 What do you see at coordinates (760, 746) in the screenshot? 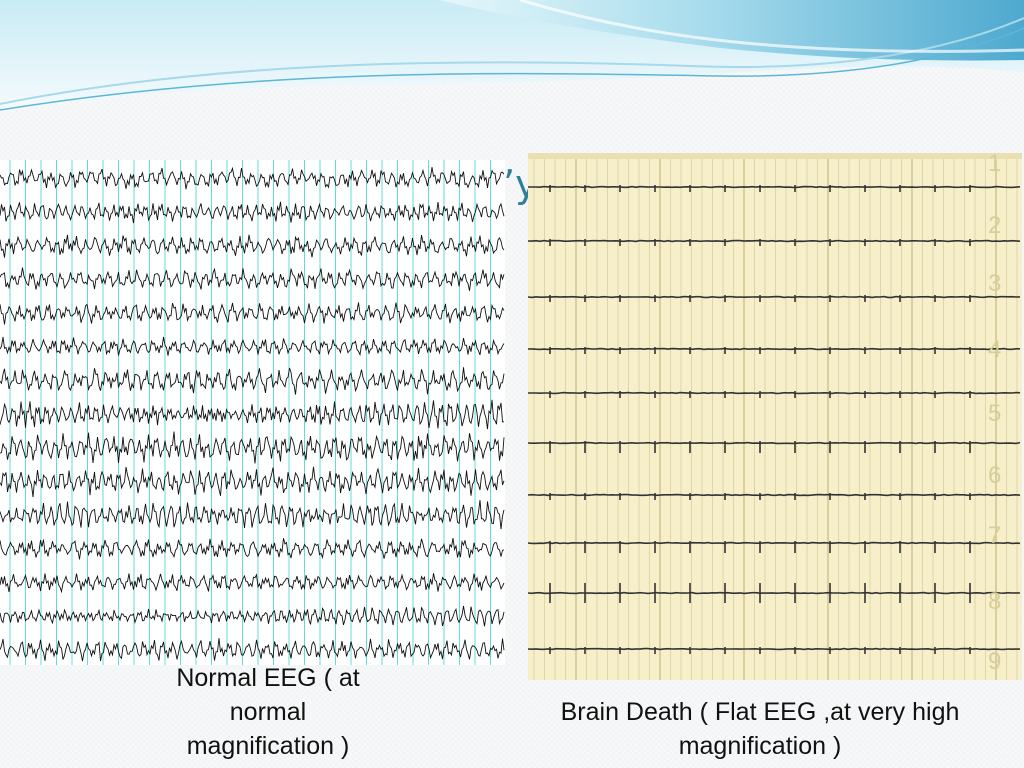
I see `flat-eeg-caption-line-2: magnification )` at bounding box center [760, 746].